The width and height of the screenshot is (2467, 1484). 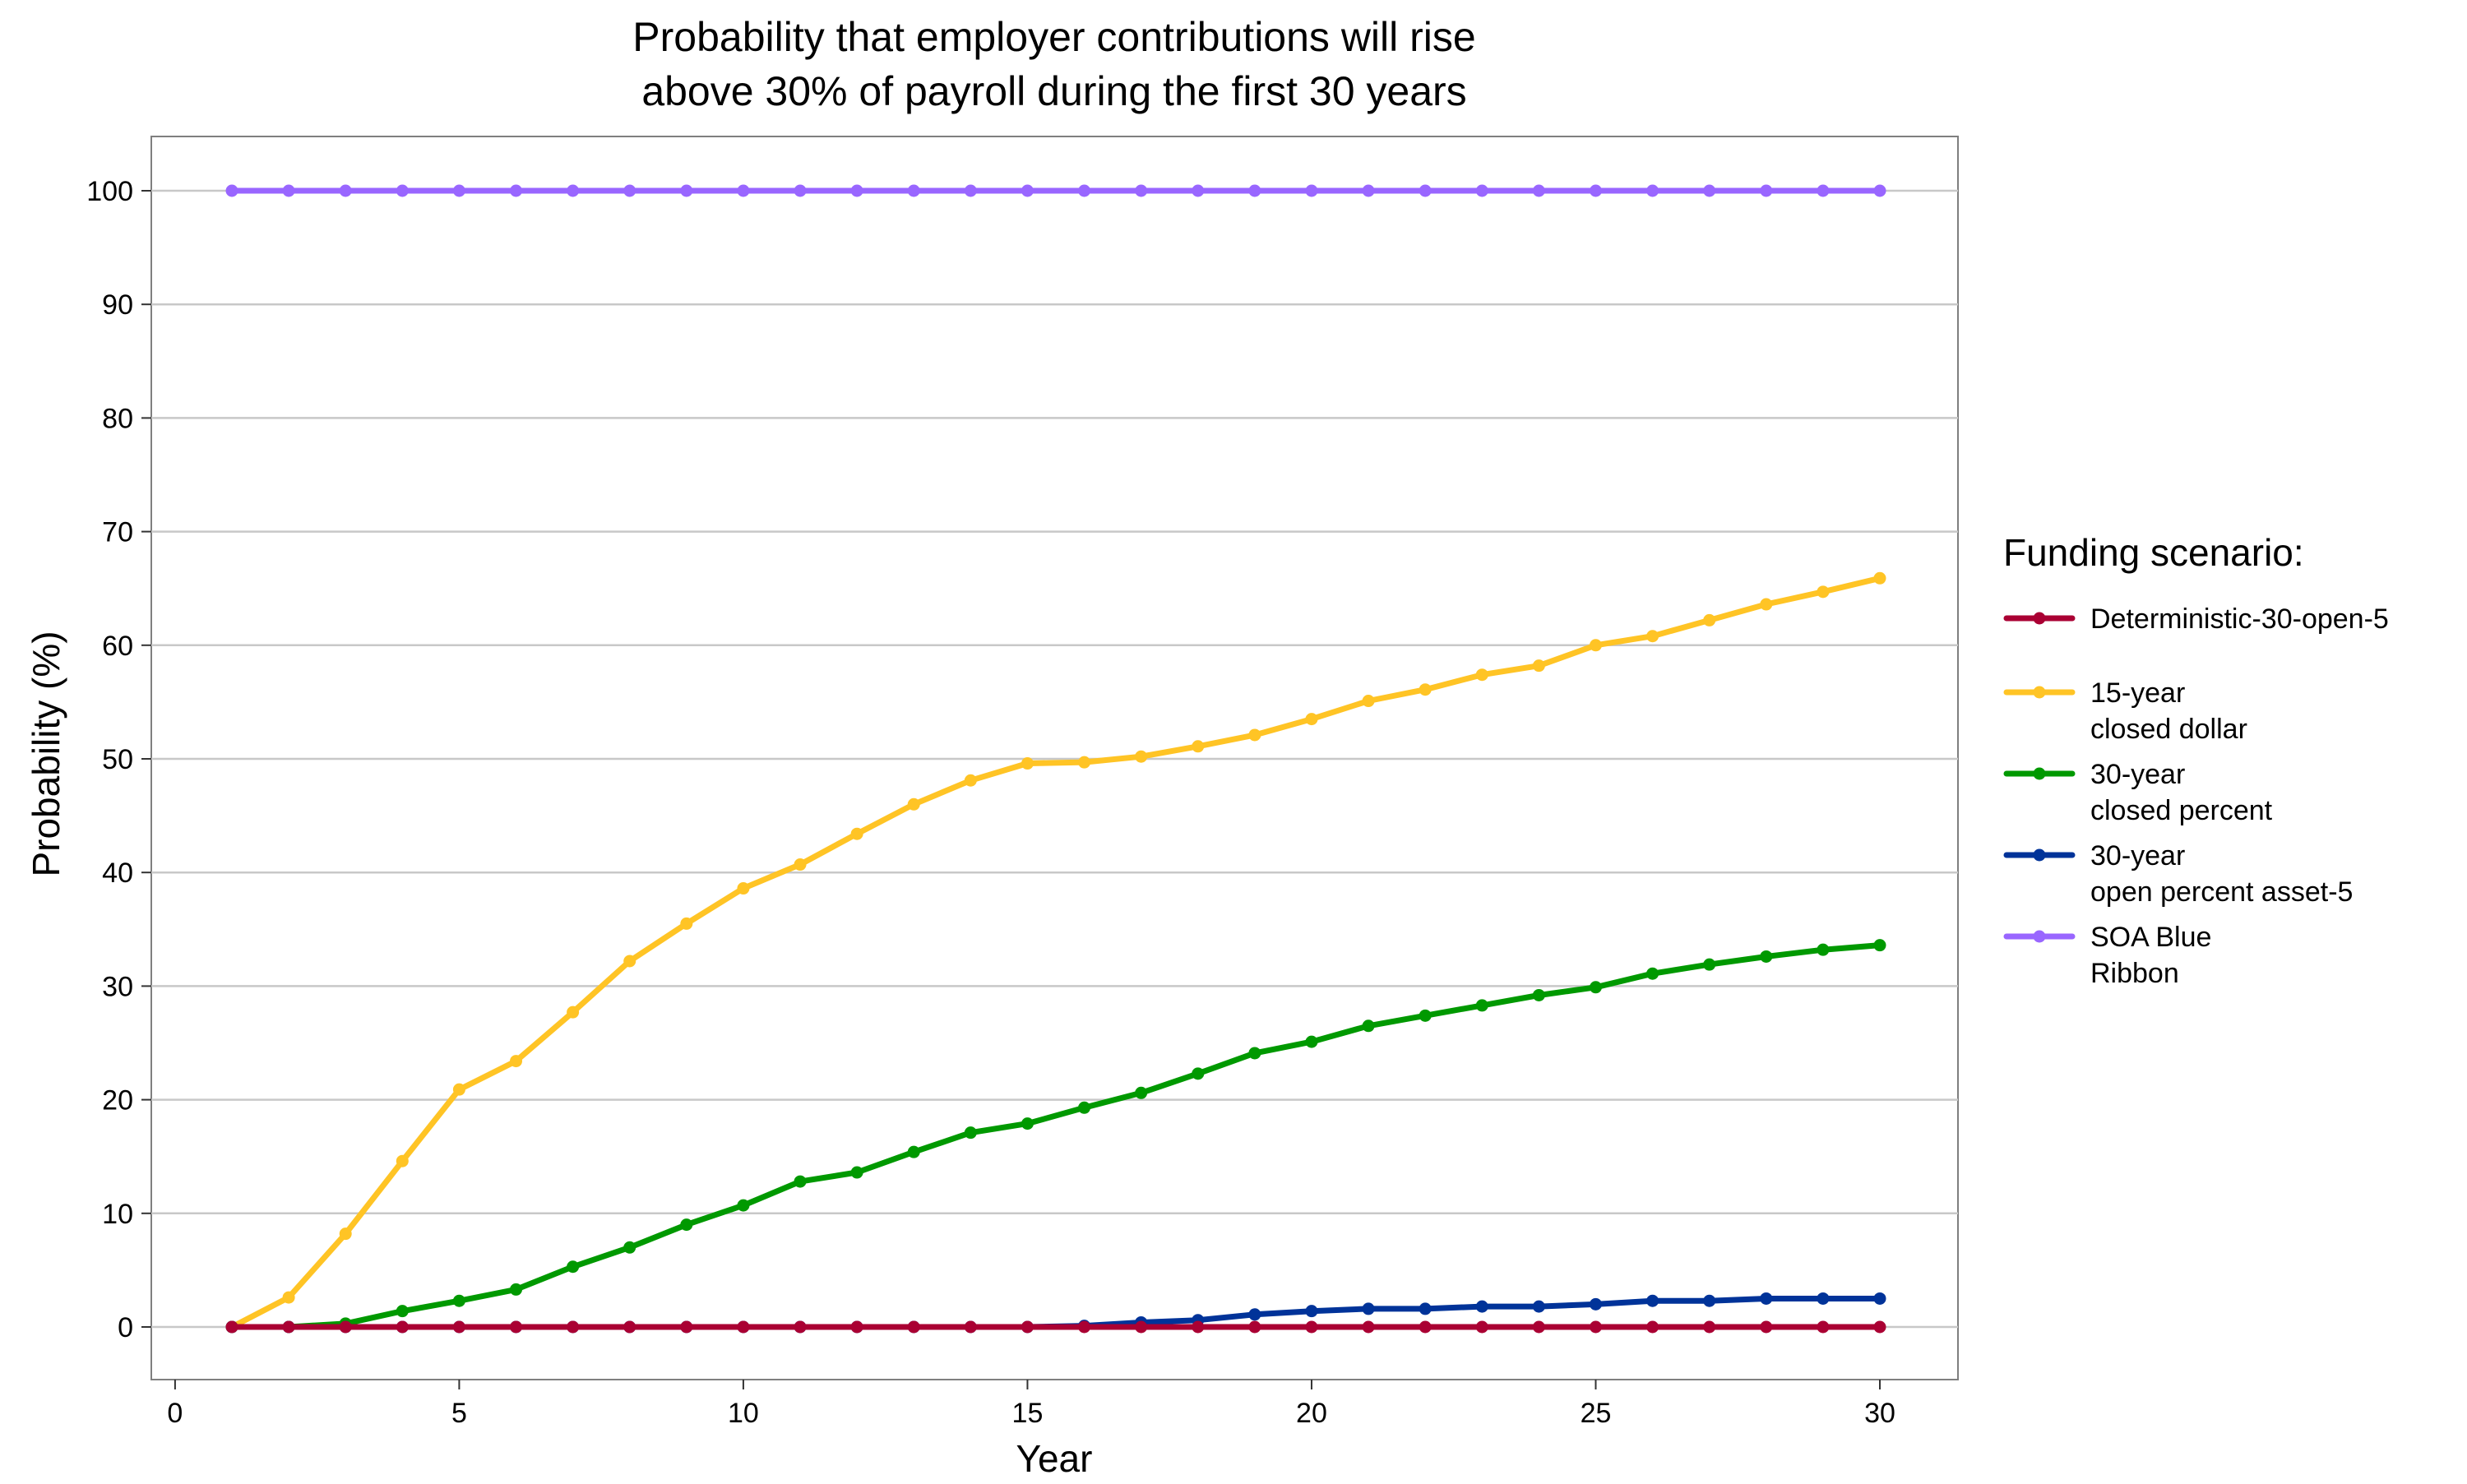 What do you see at coordinates (125, 1328) in the screenshot?
I see `y-tick-label: 0` at bounding box center [125, 1328].